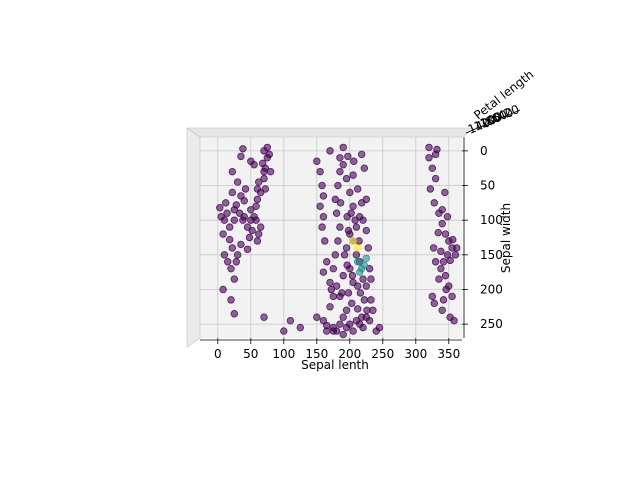  Describe the element at coordinates (511, 111) in the screenshot. I see `z-tick-label: 20` at that location.